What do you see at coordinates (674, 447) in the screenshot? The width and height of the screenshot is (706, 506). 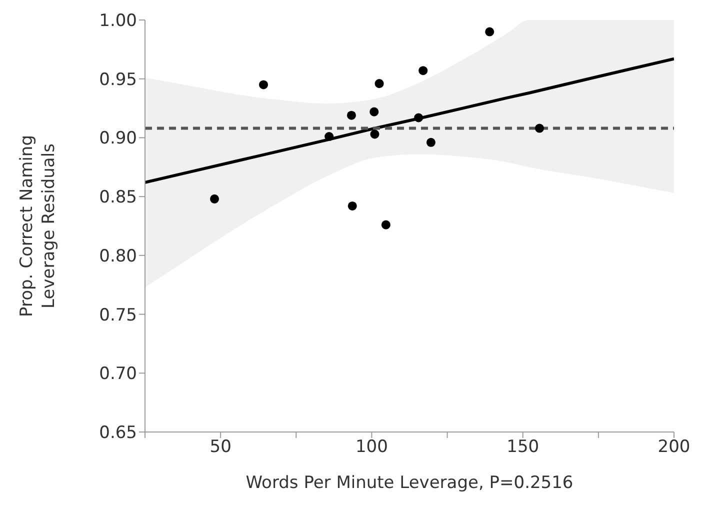 I see `x-tick-label: 200` at bounding box center [674, 447].